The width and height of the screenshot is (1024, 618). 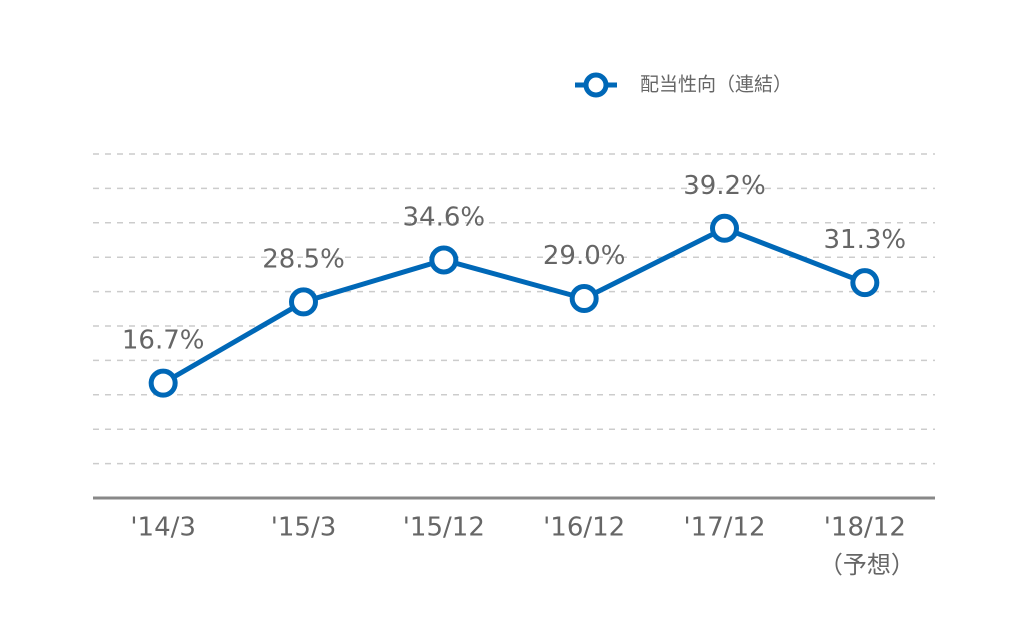 What do you see at coordinates (596, 85) in the screenshot?
I see `legend-marker` at bounding box center [596, 85].